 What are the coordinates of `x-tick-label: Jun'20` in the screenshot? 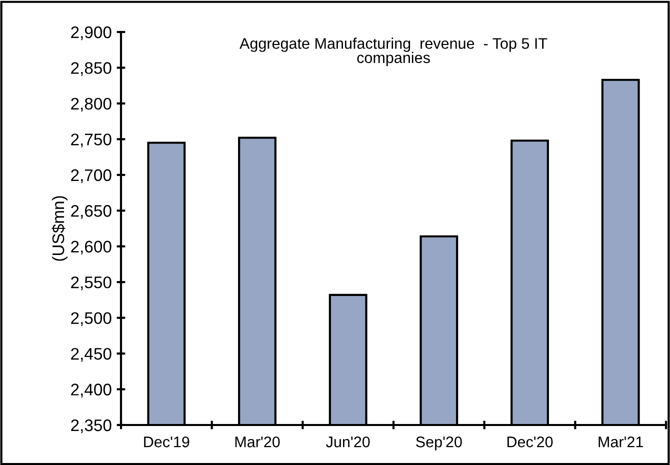 It's located at (348, 442).